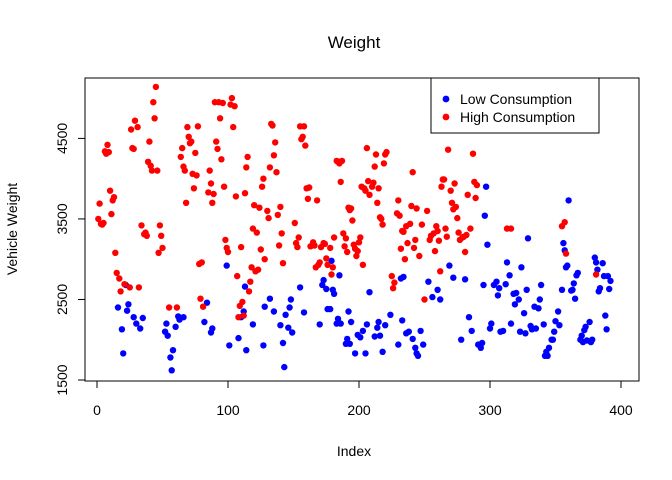 The height and width of the screenshot is (480, 672). What do you see at coordinates (621, 410) in the screenshot?
I see `x-tick-label: 400` at bounding box center [621, 410].